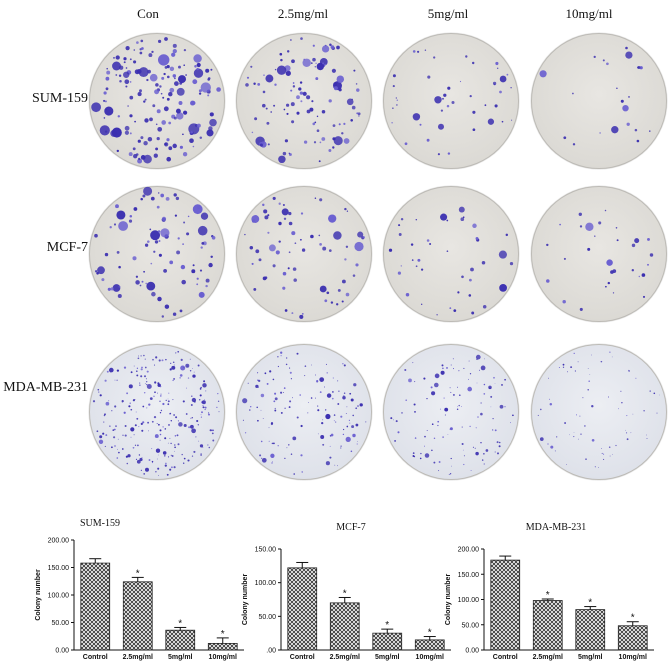  Describe the element at coordinates (245, 600) in the screenshot. I see `y-axis-label: Colony number` at that location.